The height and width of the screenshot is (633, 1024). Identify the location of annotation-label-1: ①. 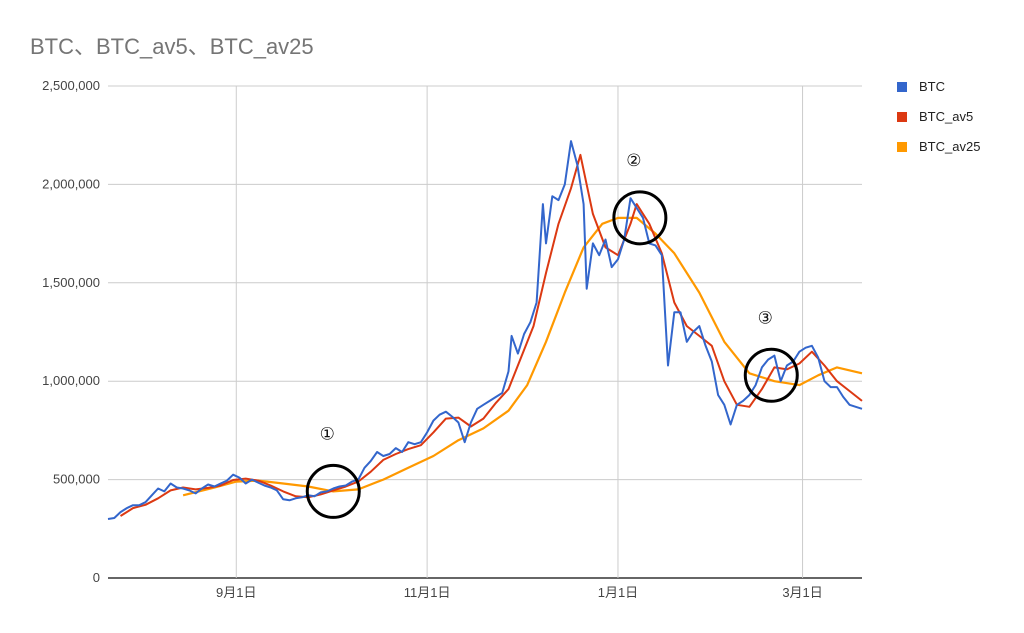
(327, 434).